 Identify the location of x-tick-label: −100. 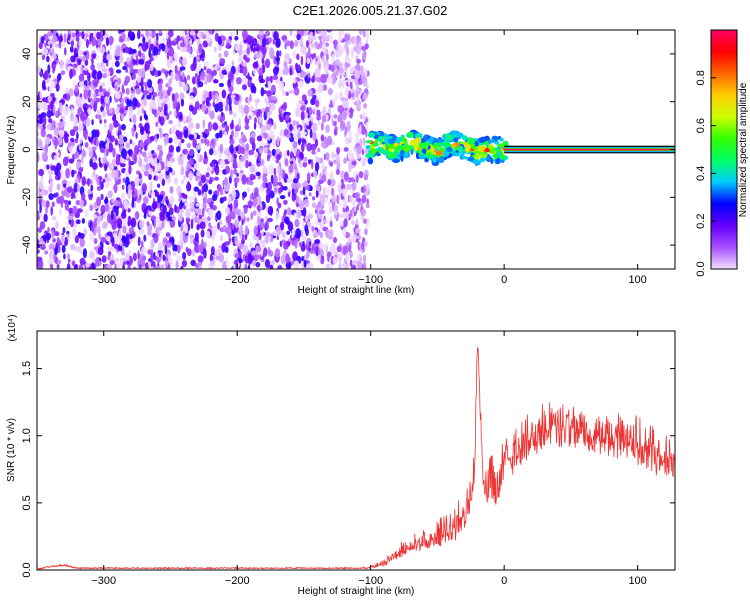
(370, 280).